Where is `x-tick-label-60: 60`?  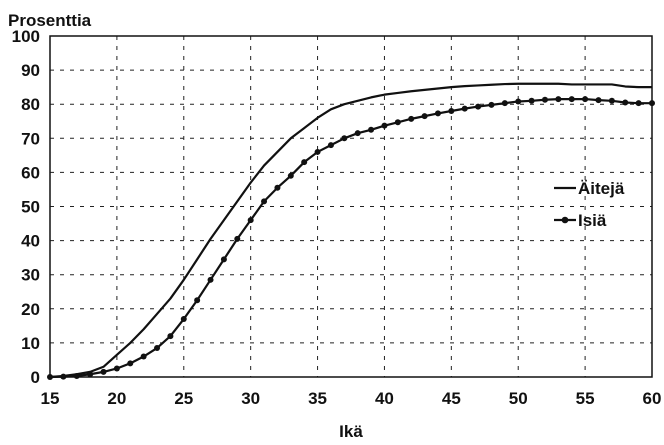 x-tick-label-60: 60 is located at coordinates (652, 398).